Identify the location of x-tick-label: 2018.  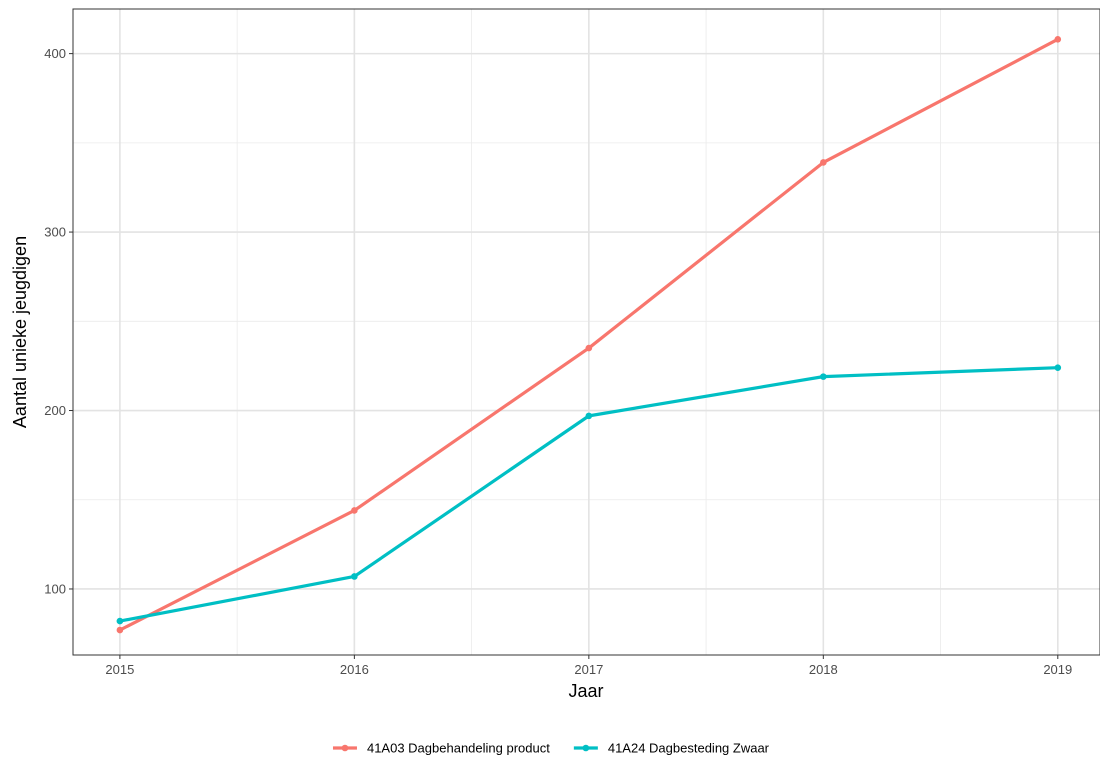
(823, 669).